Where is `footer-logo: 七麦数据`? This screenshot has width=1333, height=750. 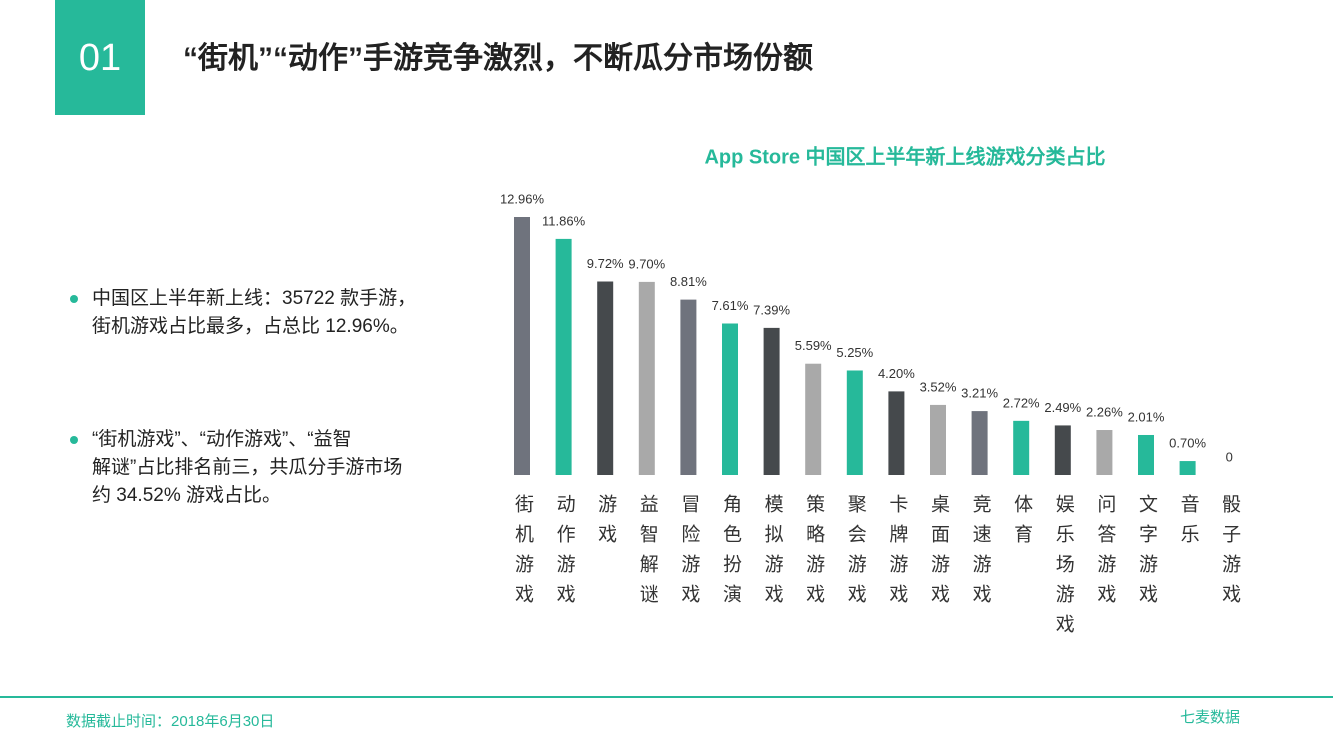 footer-logo: 七麦数据 is located at coordinates (1210, 717).